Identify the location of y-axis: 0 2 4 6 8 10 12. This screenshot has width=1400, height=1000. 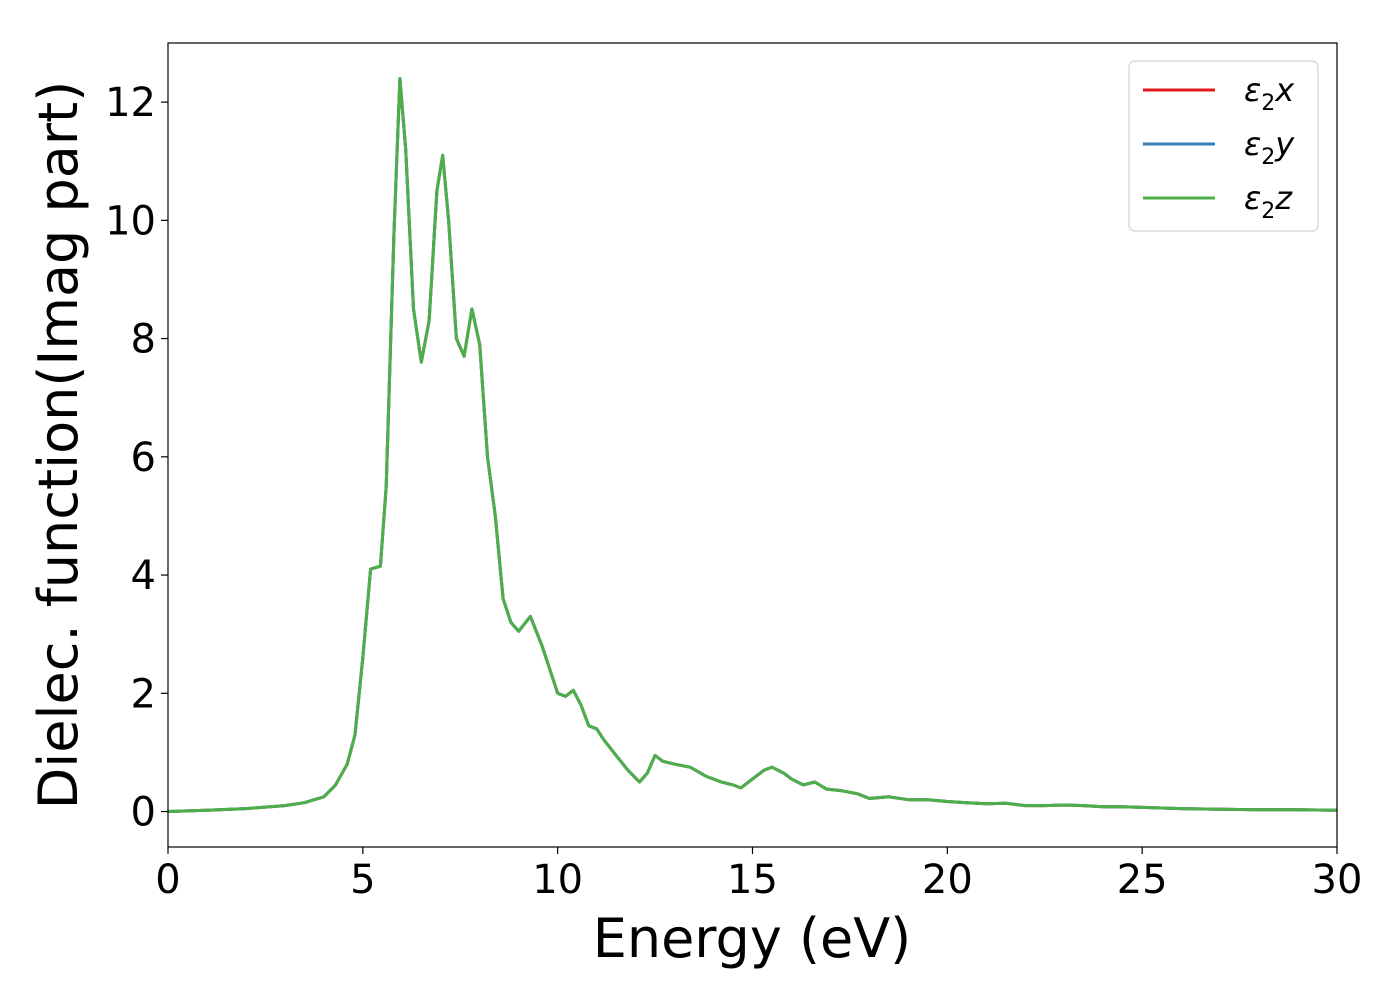
(136, 458).